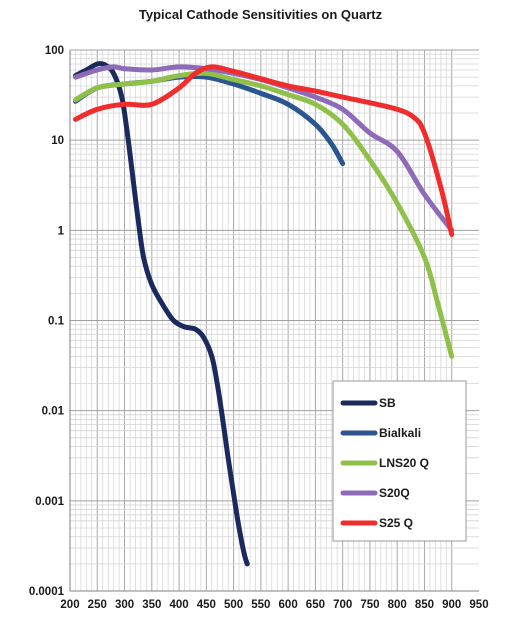 This screenshot has height=618, width=521. Describe the element at coordinates (397, 605) in the screenshot. I see `x-tick-label: 800` at that location.